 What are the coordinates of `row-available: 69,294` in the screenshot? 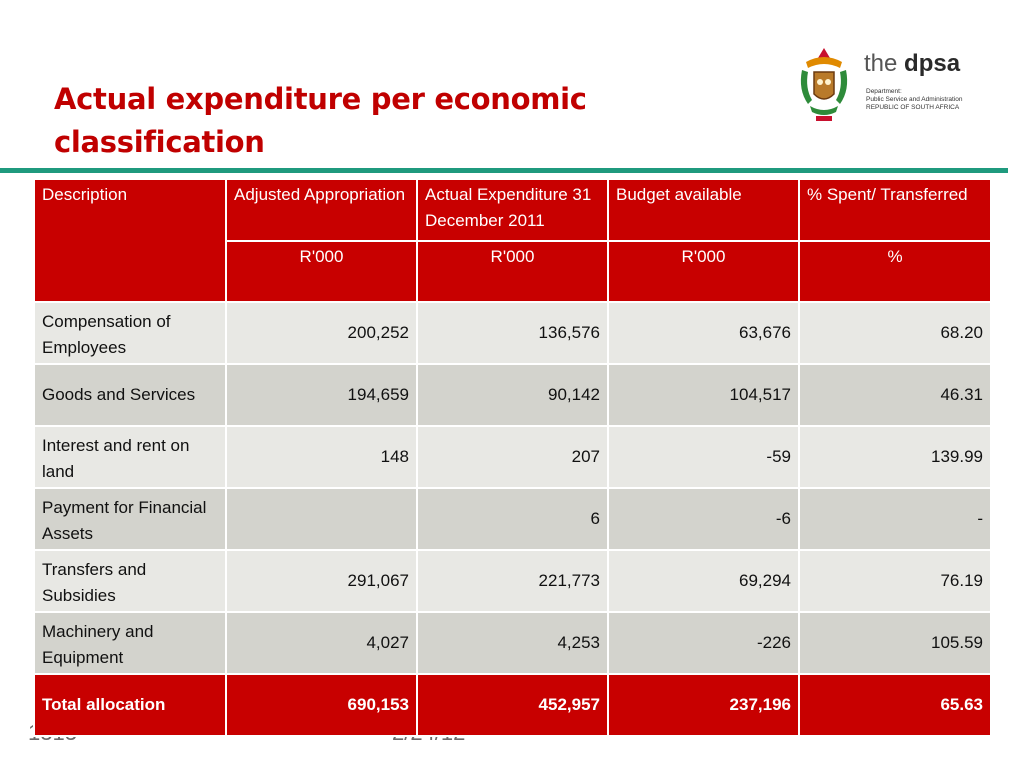 It's located at (703, 581).